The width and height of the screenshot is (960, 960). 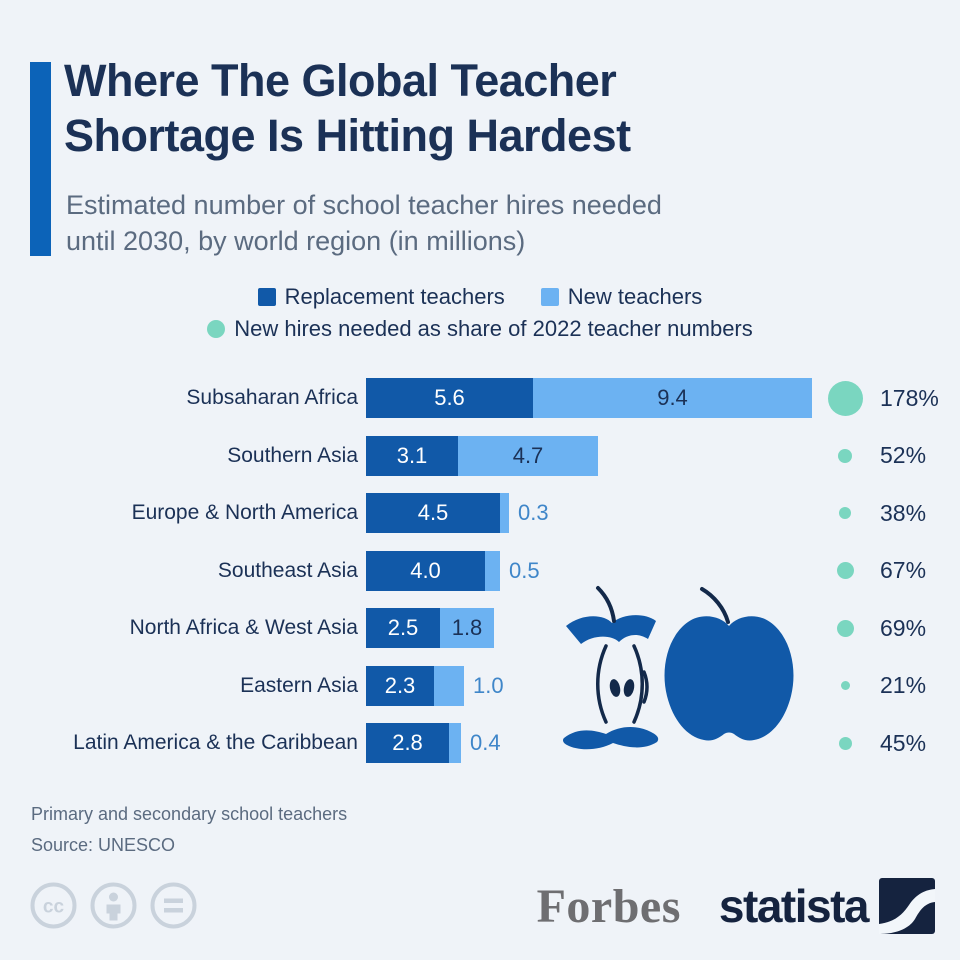 I want to click on footnote-scope: Primary and secondary school teachers, so click(x=189, y=814).